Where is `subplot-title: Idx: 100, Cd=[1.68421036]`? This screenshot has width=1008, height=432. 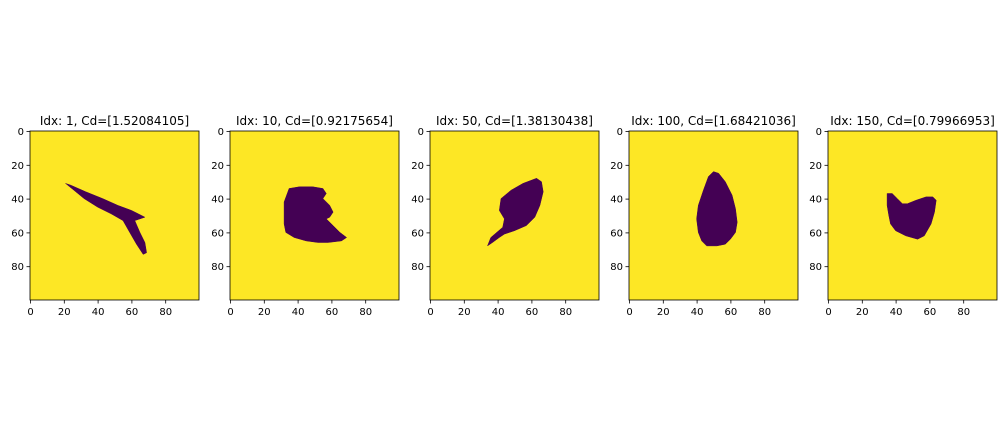
subplot-title: Idx: 100, Cd=[1.68421036] is located at coordinates (713, 121).